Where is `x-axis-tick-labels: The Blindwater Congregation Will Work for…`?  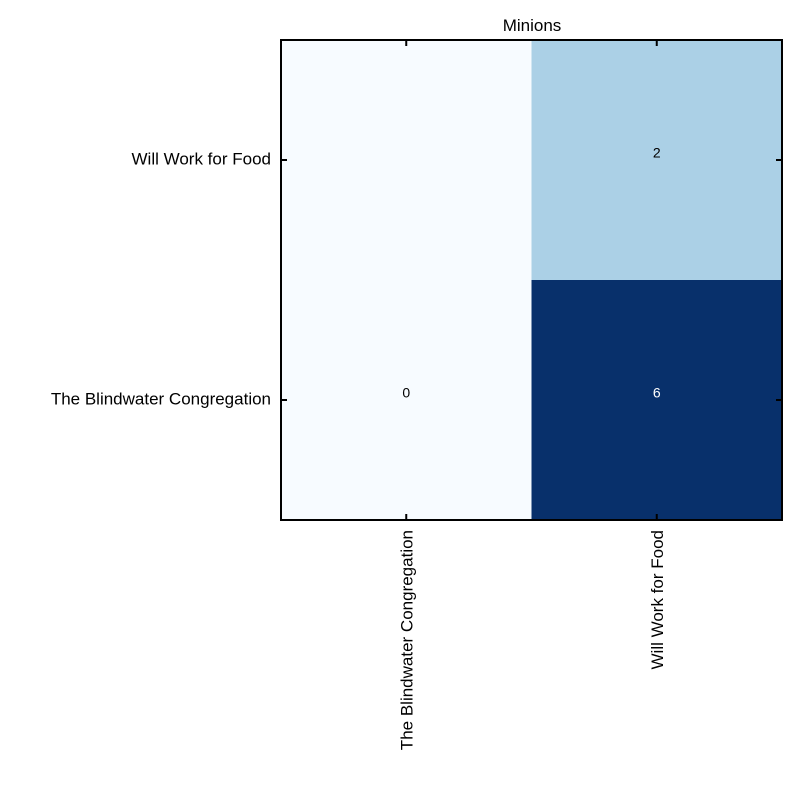 x-axis-tick-labels: The Blindwater Congregation Will Work for… is located at coordinates (532, 640).